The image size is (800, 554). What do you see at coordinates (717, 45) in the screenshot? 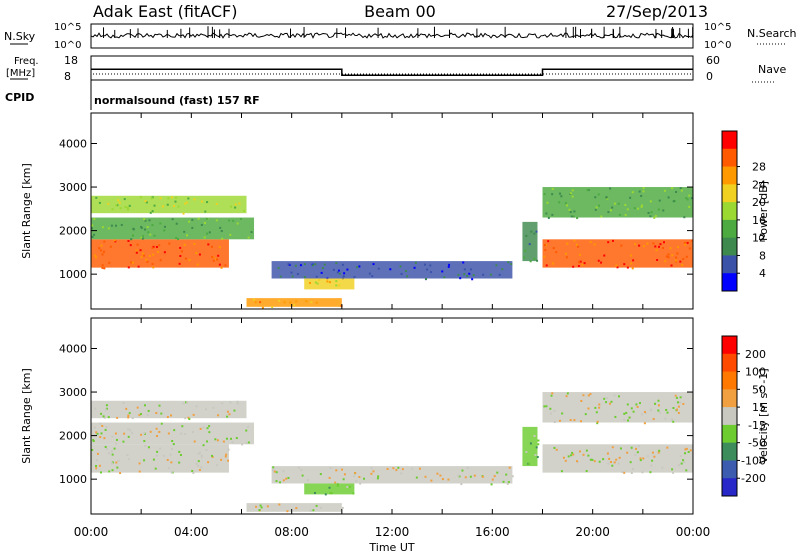
I see `nsearch-tick-low: 10^0` at bounding box center [717, 45].